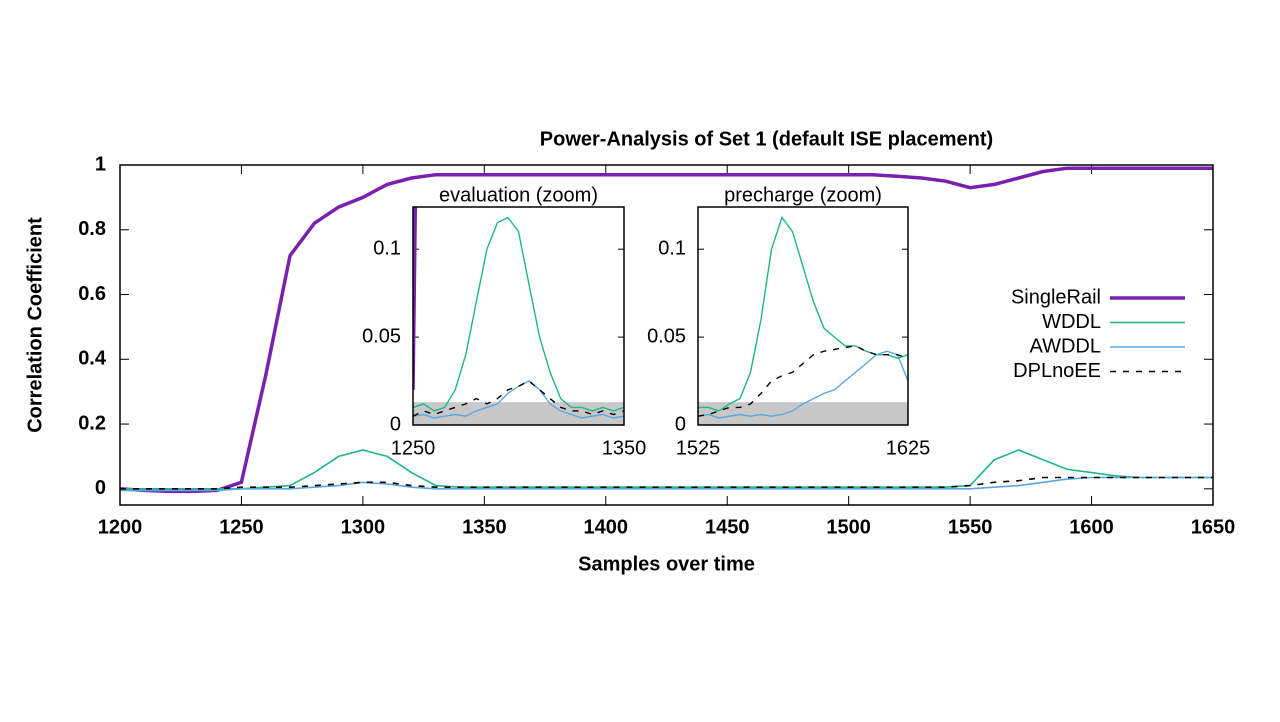 The width and height of the screenshot is (1280, 722). I want to click on legend-label: WDDL, so click(1071, 322).